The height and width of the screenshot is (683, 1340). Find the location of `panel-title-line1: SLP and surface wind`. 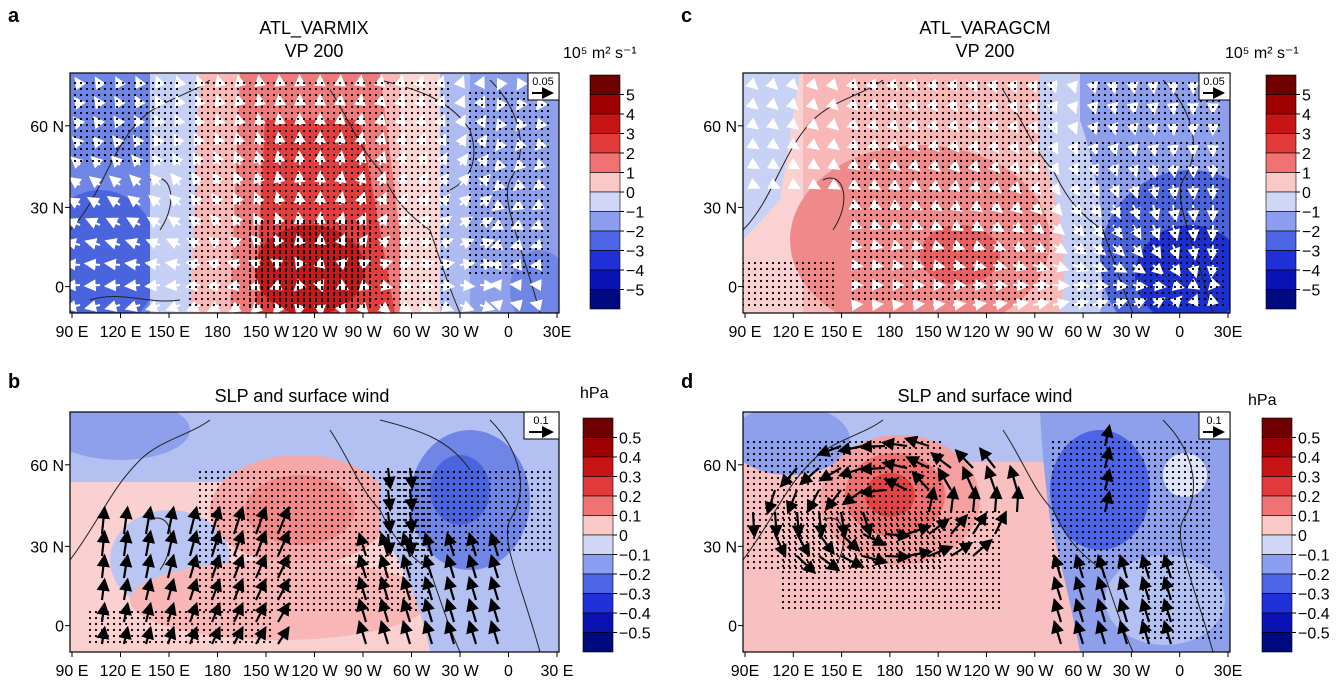

panel-title-line1: SLP and surface wind is located at coordinates (985, 396).